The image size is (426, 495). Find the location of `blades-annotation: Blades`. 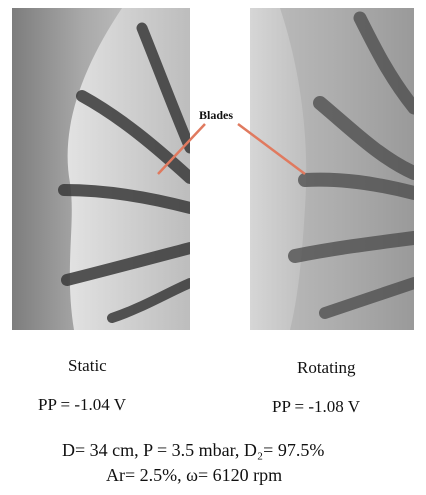

blades-annotation: Blades is located at coordinates (216, 115).